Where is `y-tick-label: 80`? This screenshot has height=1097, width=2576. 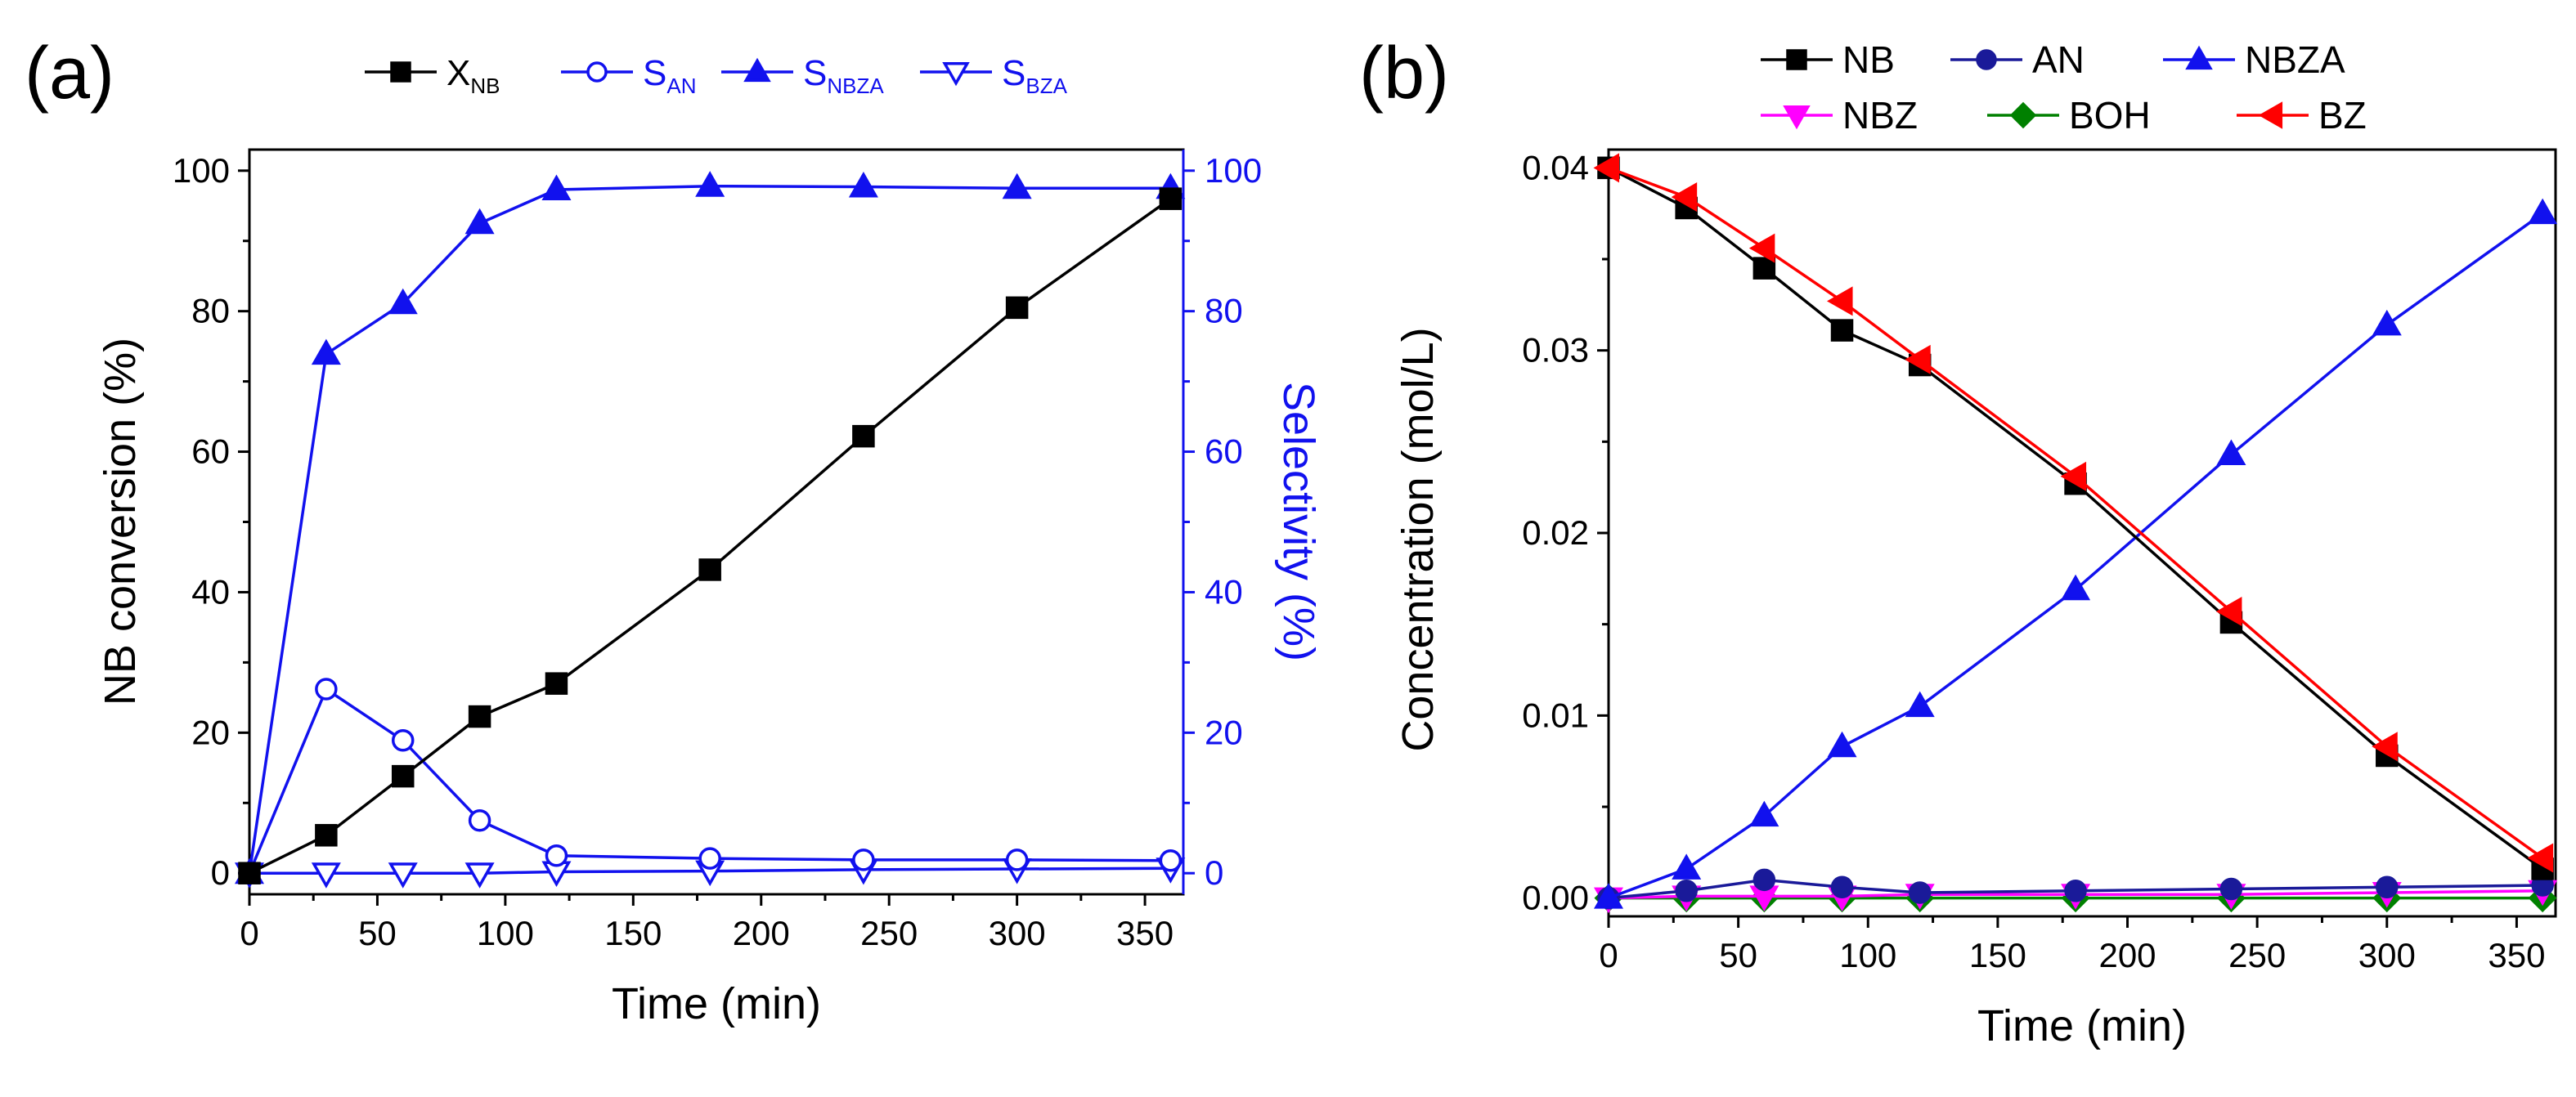 y-tick-label: 80 is located at coordinates (210, 311).